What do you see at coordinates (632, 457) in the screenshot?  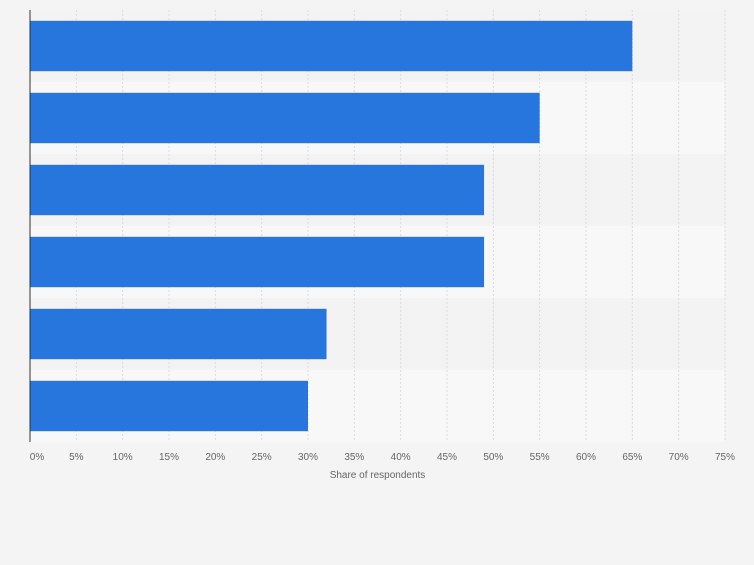 I see `x-tick-label: 65%` at bounding box center [632, 457].